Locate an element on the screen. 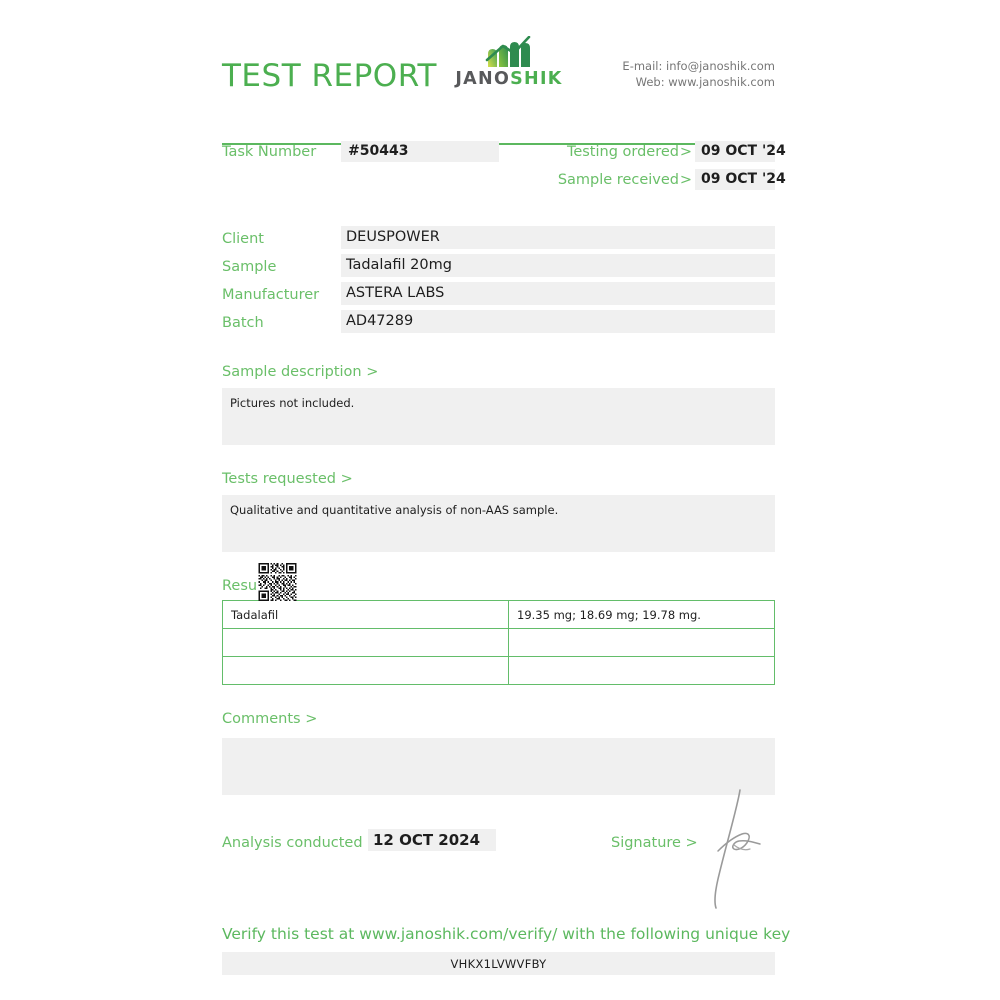  task-number-label: Task Number is located at coordinates (269, 152).